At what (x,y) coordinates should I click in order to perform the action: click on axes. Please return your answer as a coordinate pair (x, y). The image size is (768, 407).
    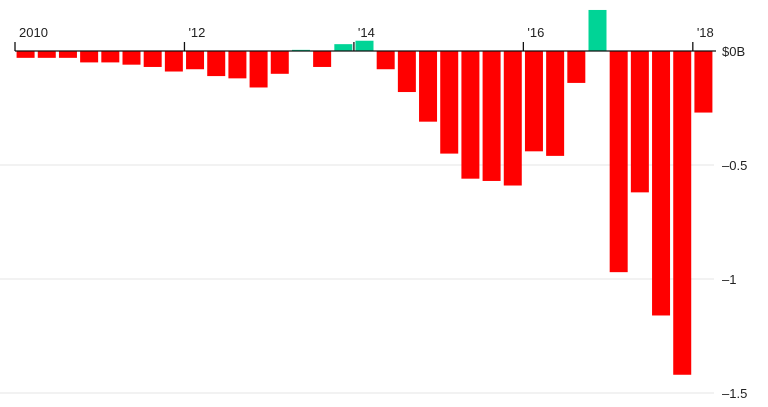
    Looking at the image, I should click on (365, 47).